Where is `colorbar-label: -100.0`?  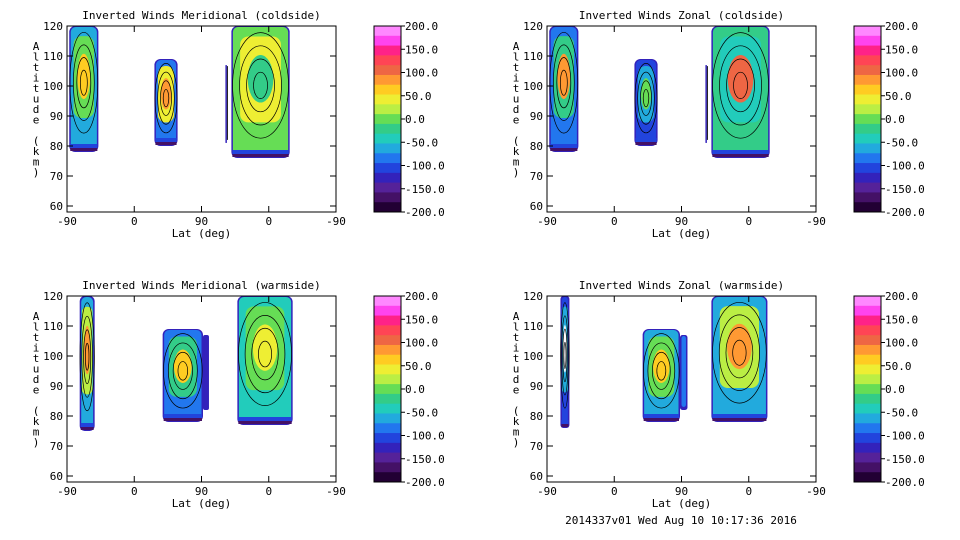 colorbar-label: -100.0 is located at coordinates (905, 436).